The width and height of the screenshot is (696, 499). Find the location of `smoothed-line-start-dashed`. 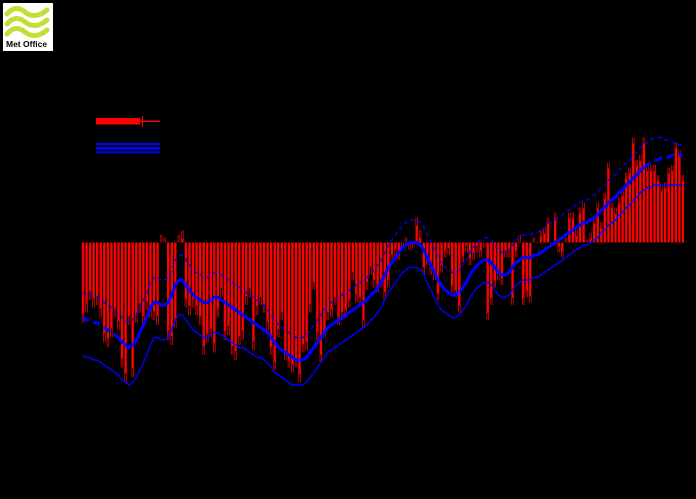

smoothed-line-start-dashed is located at coordinates (101, 327).